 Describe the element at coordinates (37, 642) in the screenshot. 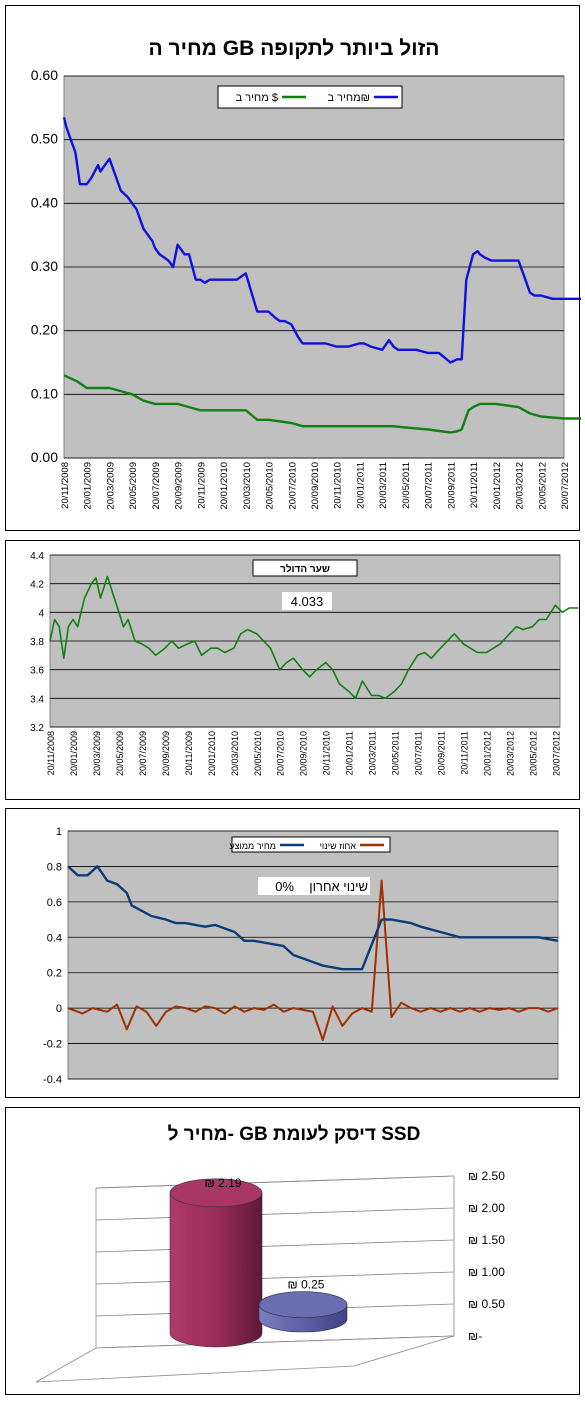

I see `y-tick-label: 3.8` at that location.